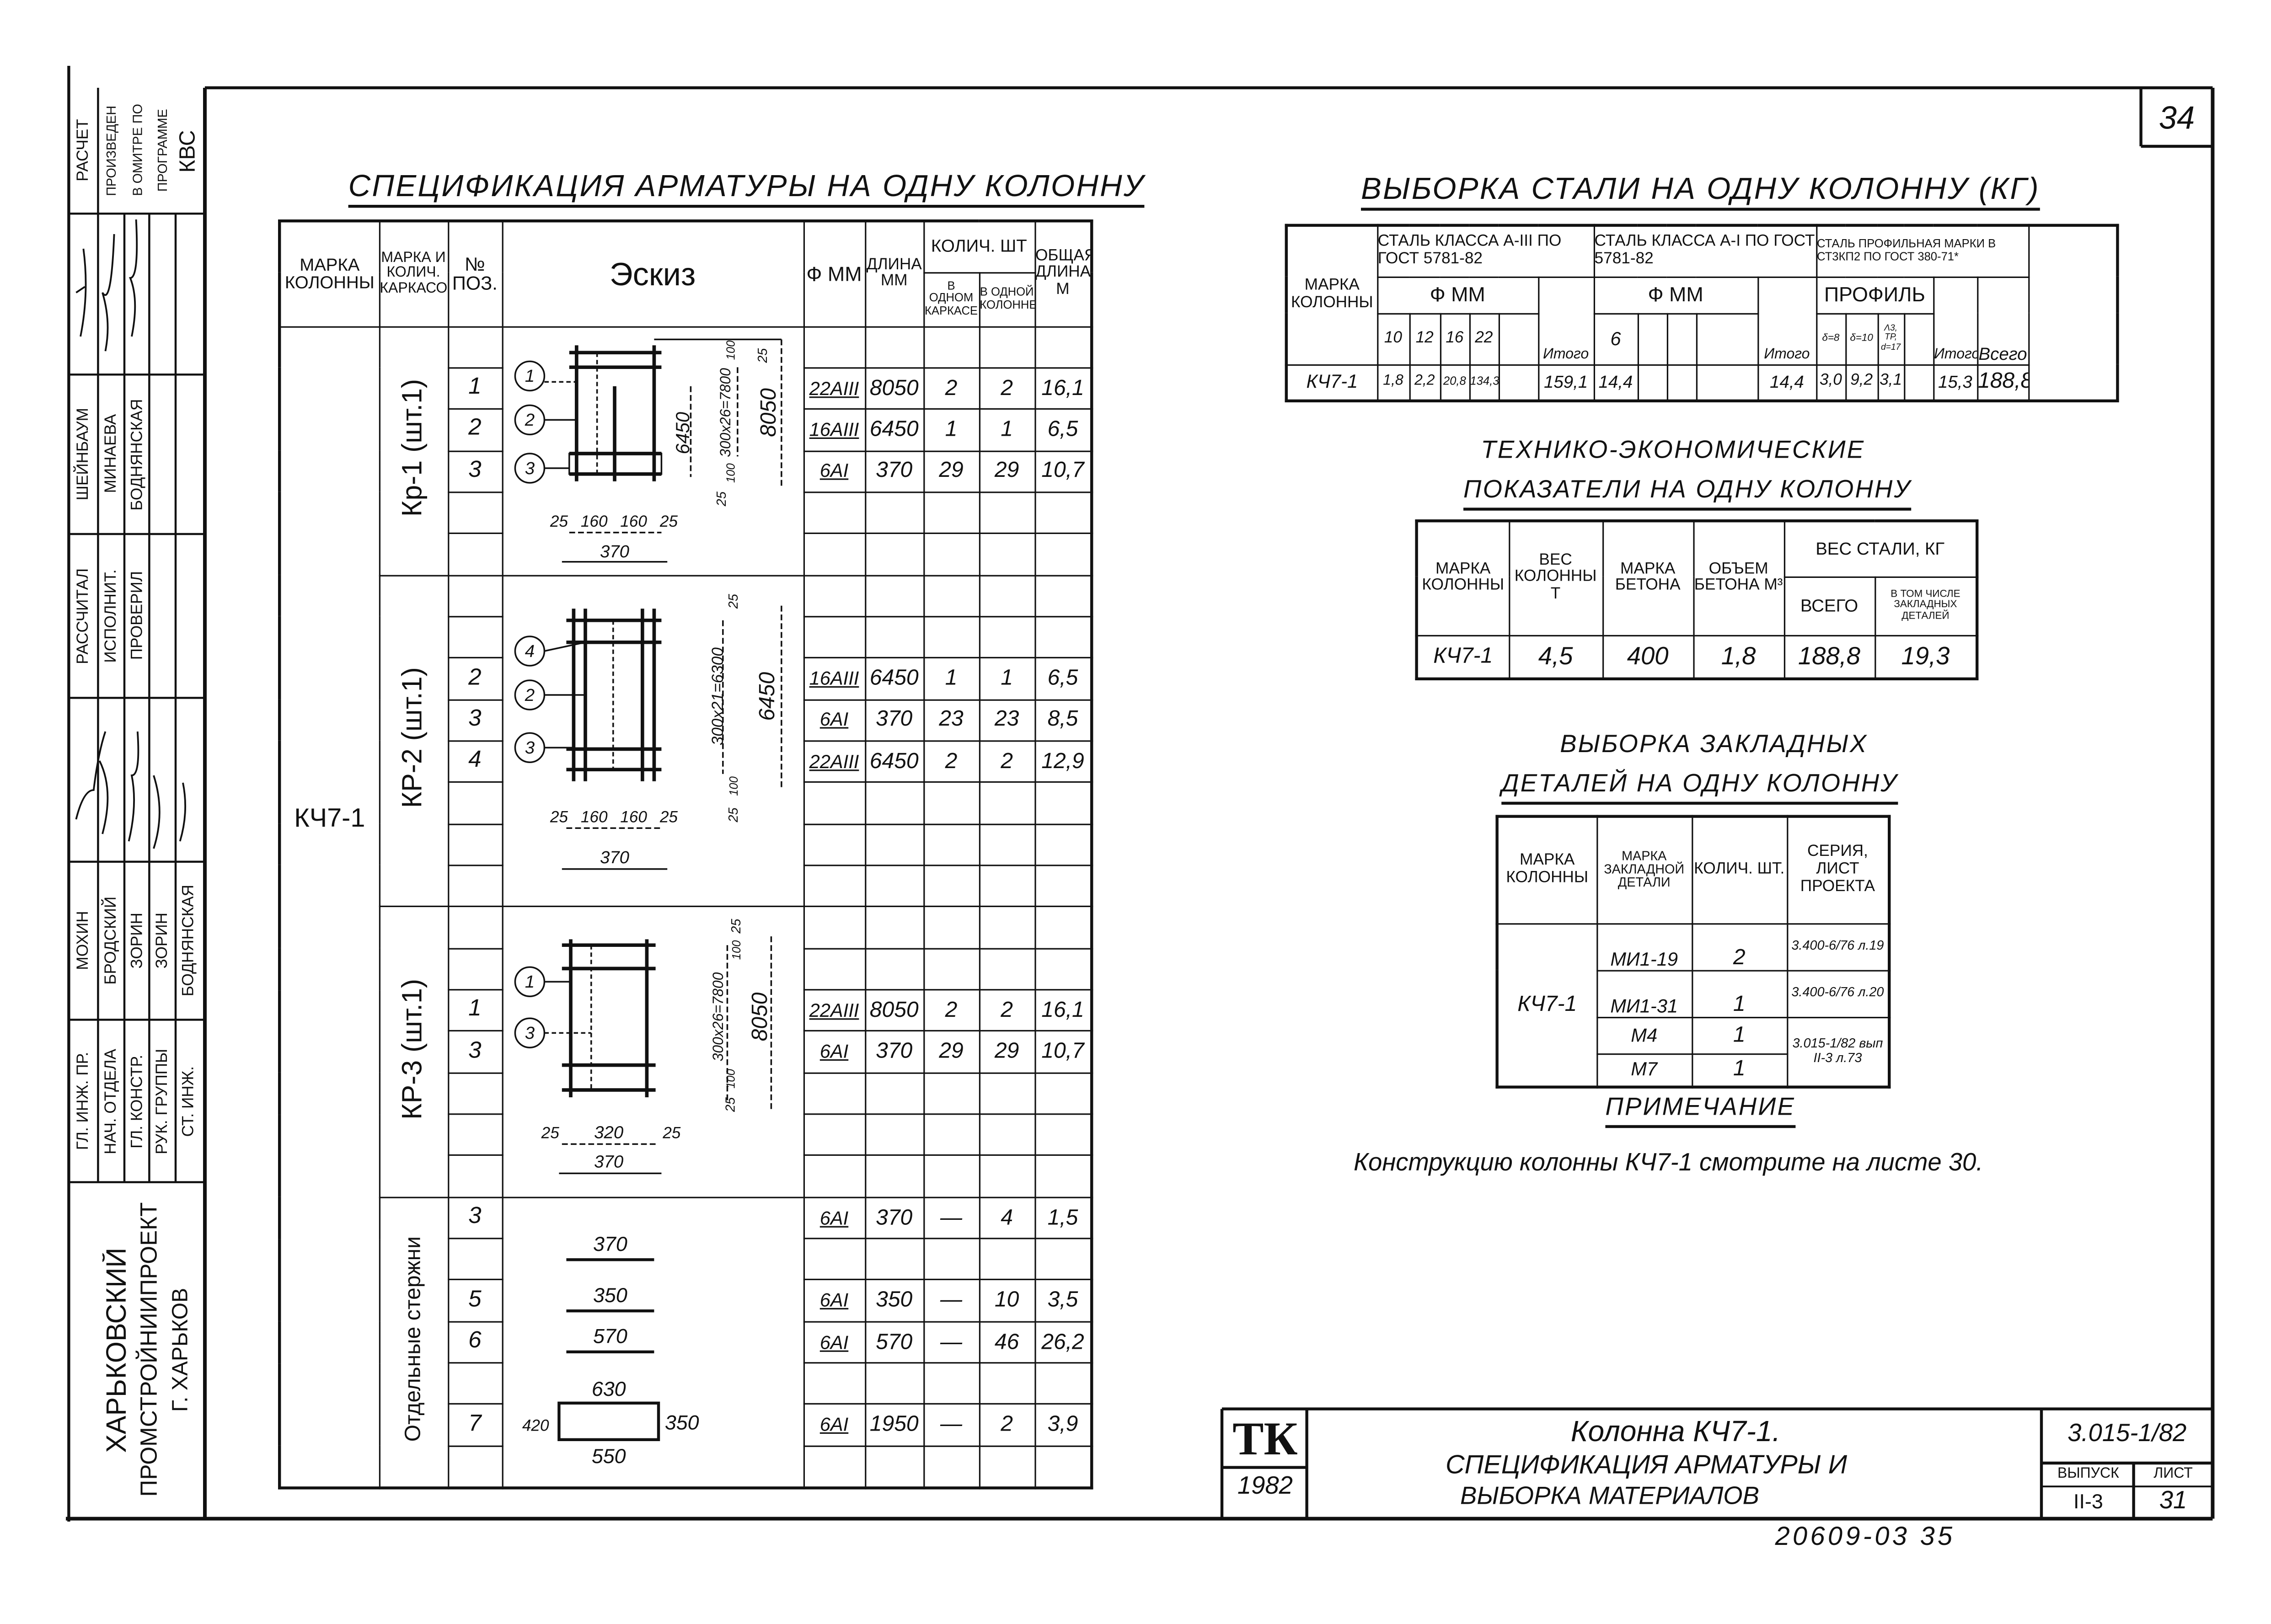 The width and height of the screenshot is (2271, 1624). What do you see at coordinates (330, 907) in the screenshot?
I see `column-mark-cell: КЧ7-1` at bounding box center [330, 907].